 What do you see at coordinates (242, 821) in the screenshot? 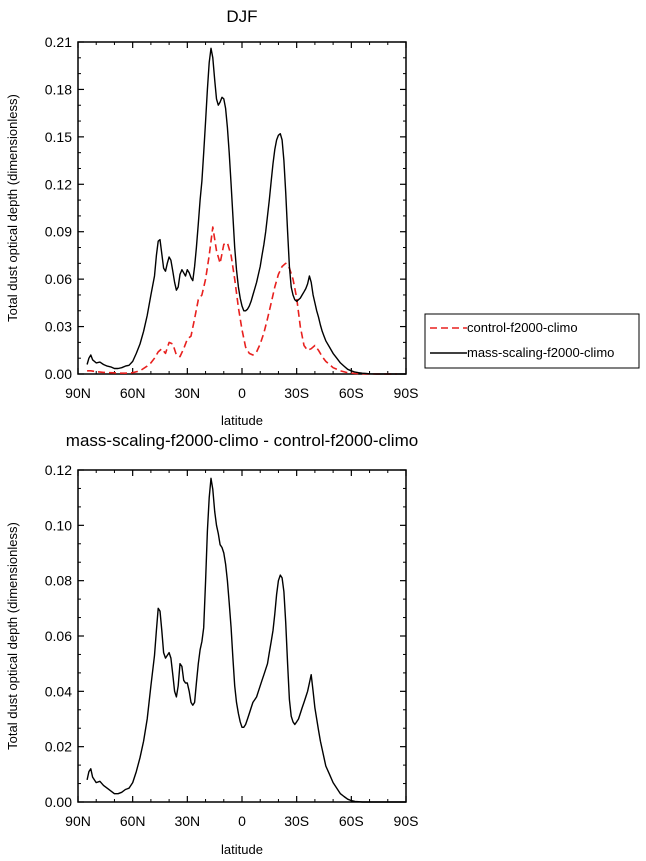
I see `bottom-xtick-label: 0` at bounding box center [242, 821].